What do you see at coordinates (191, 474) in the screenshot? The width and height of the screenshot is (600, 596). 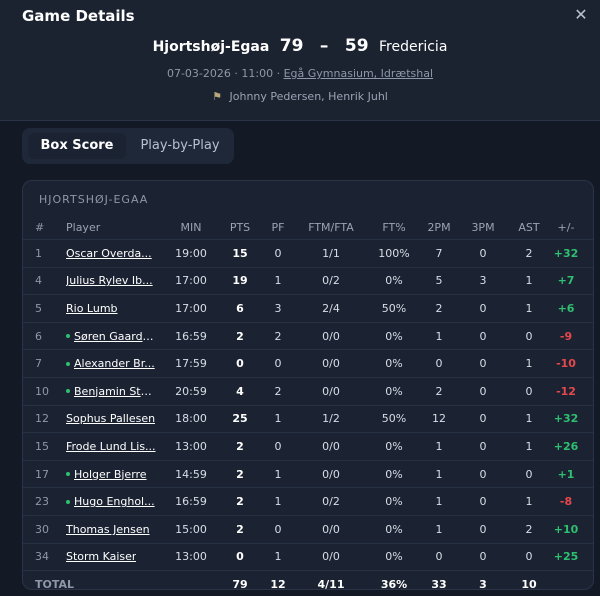 I see `player-min: 14:59` at bounding box center [191, 474].